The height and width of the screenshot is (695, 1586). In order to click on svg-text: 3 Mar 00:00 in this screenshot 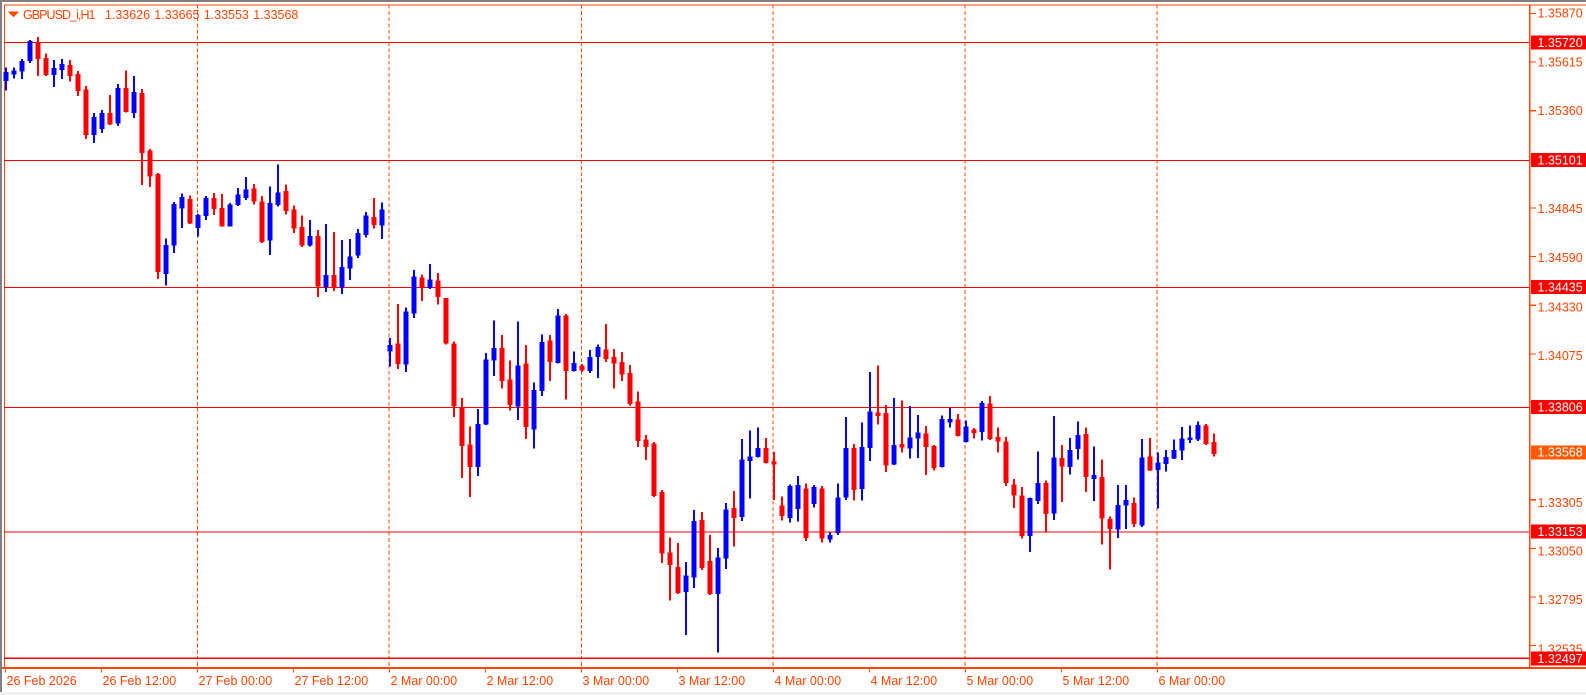, I will do `click(616, 681)`.